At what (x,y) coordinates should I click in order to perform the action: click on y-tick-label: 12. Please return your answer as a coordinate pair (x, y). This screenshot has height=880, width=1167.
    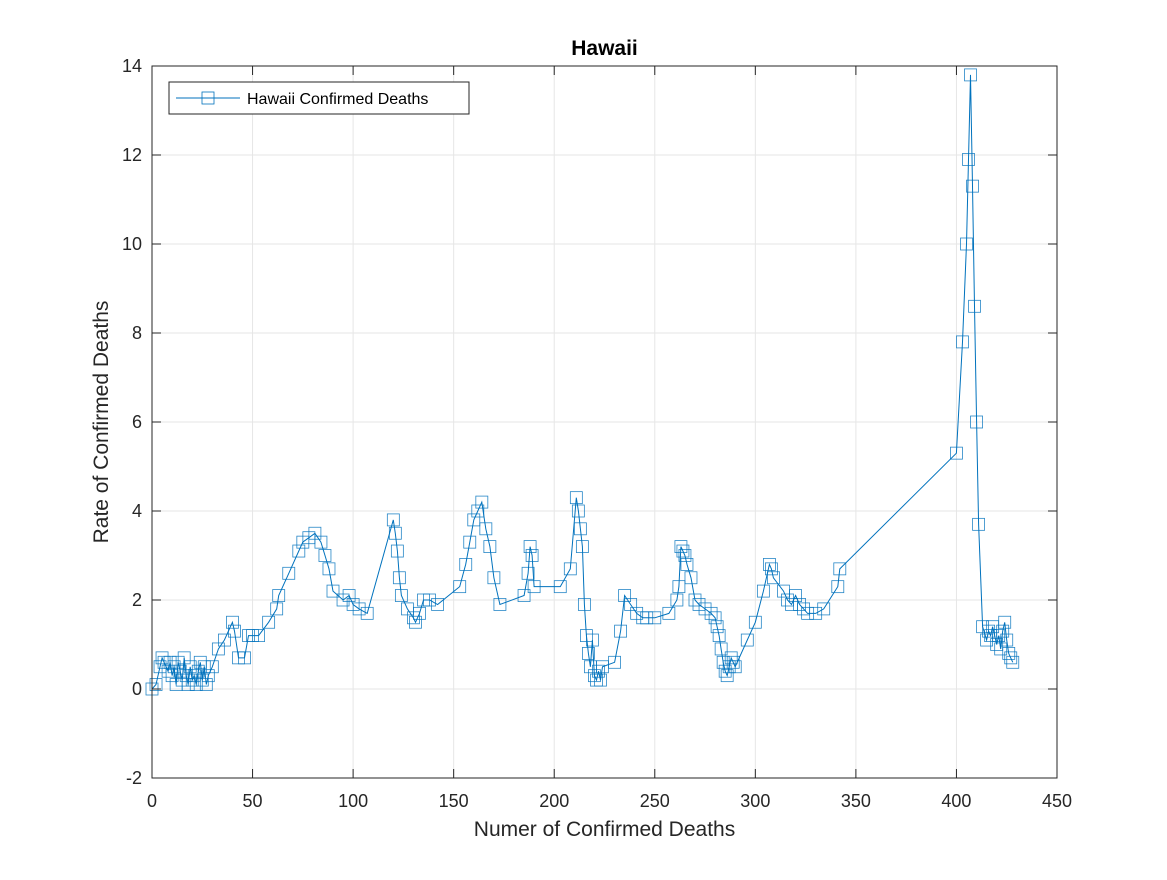
    Looking at the image, I should click on (132, 155).